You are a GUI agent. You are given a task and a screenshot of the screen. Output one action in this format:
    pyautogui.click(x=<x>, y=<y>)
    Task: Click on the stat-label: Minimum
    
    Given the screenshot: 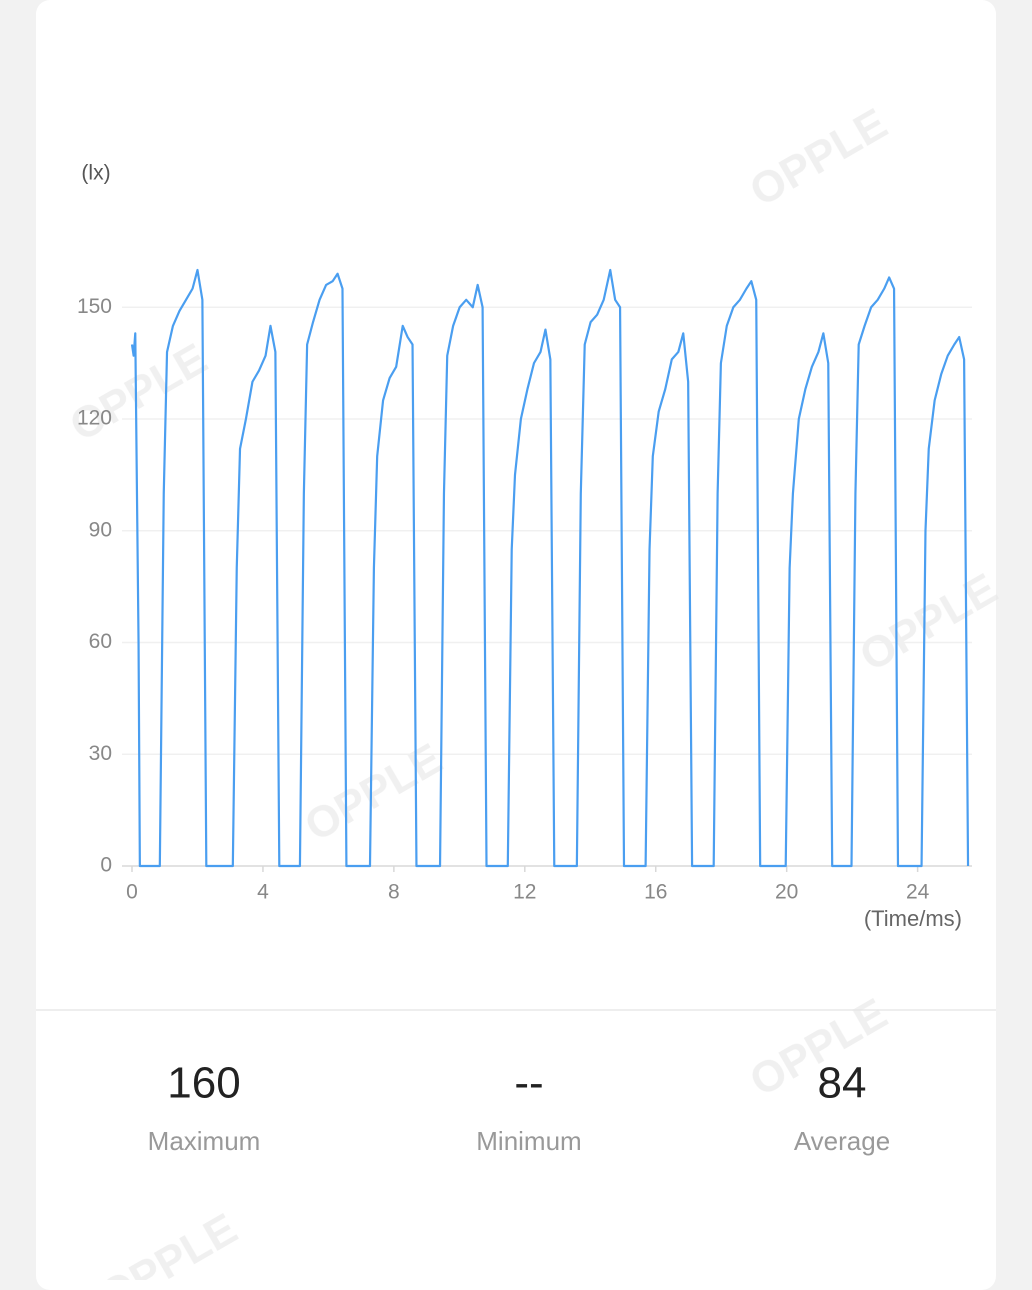 What is the action you would take?
    pyautogui.click(x=528, y=1141)
    